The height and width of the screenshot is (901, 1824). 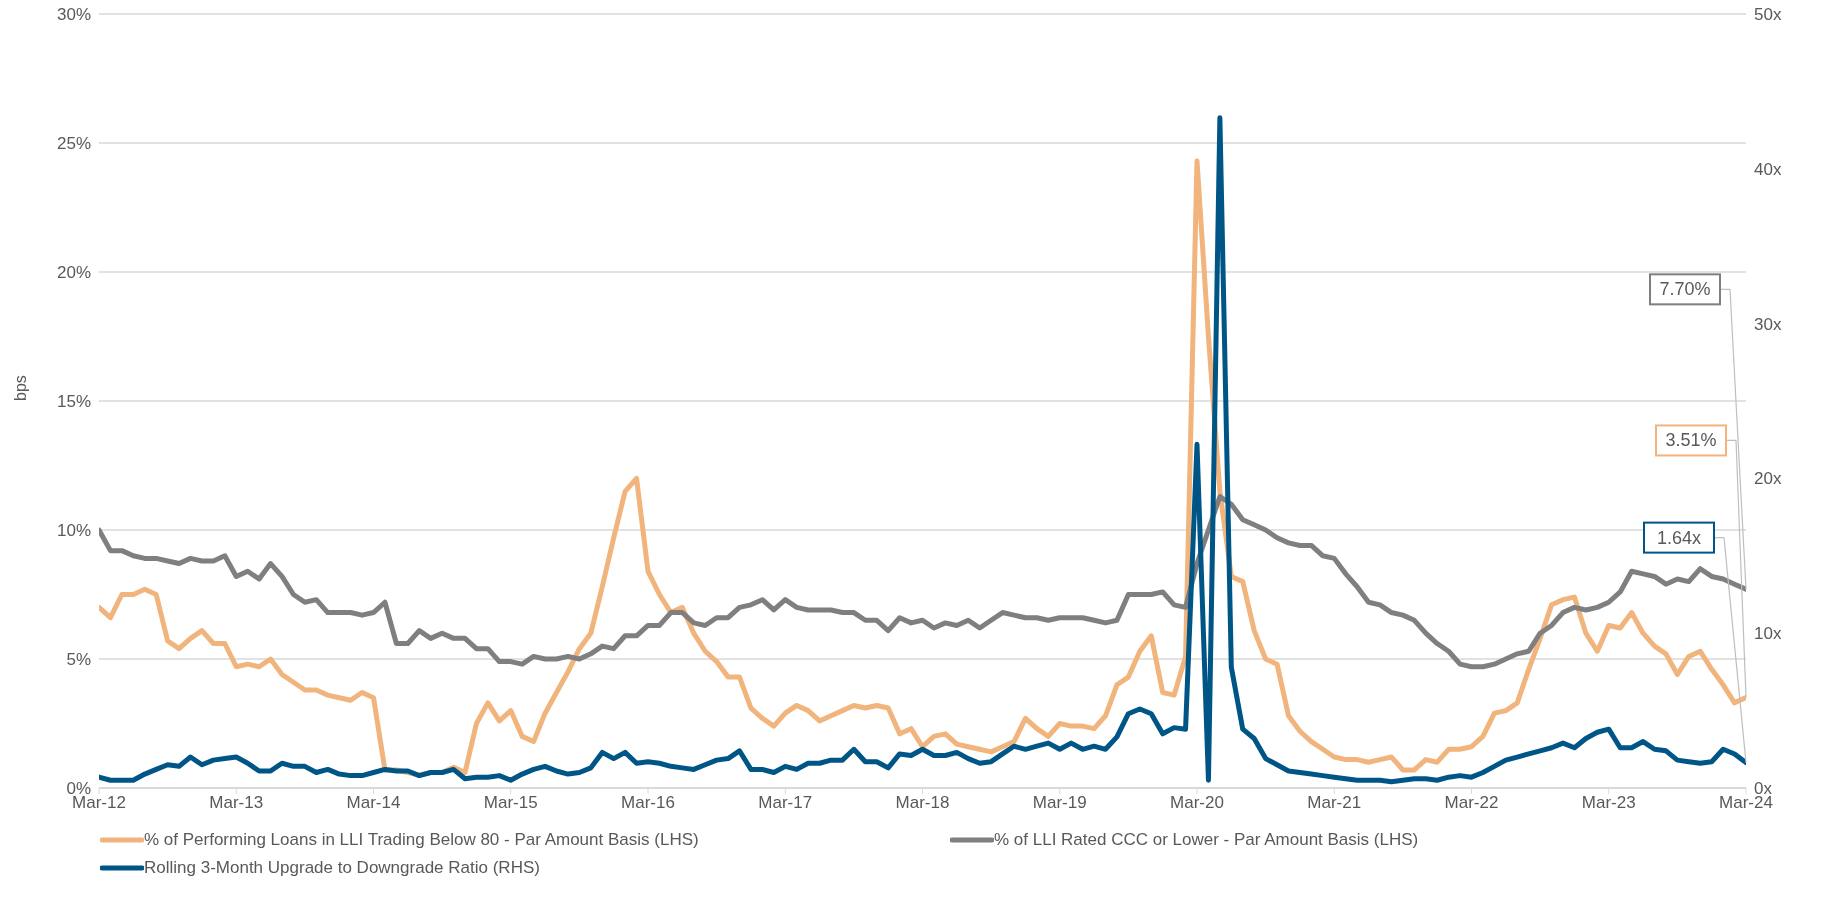 What do you see at coordinates (1691, 440) in the screenshot?
I see `data-label: 3.51%` at bounding box center [1691, 440].